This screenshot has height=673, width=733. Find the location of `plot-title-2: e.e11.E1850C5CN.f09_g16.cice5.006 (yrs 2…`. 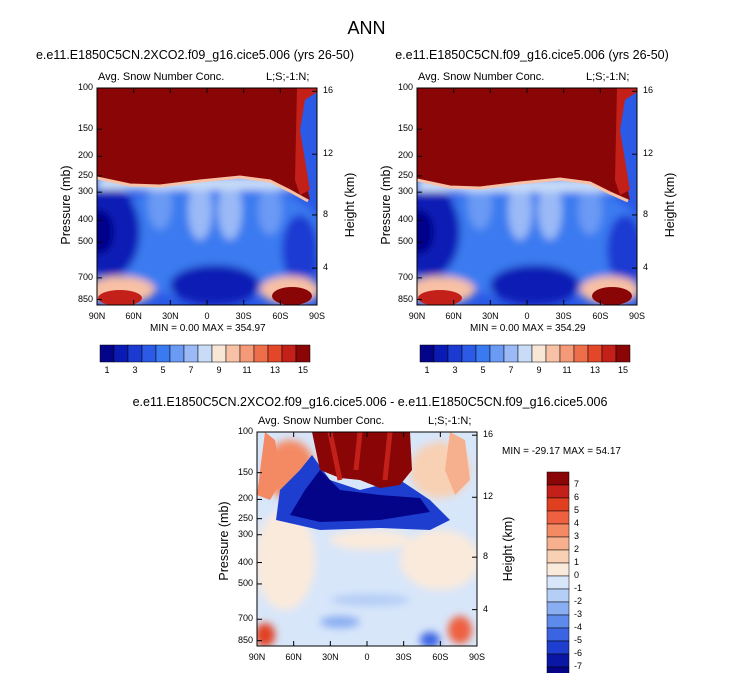

plot-title-2: e.e11.E1850C5CN.f09_g16.cice5.006 (yrs 2… is located at coordinates (532, 55).